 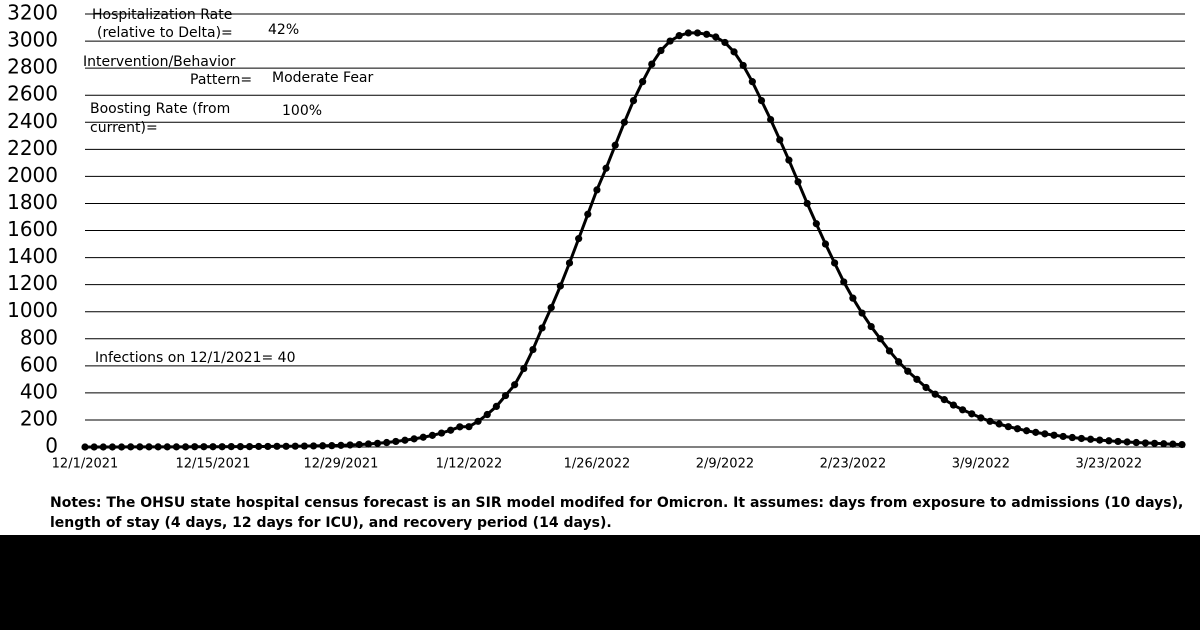 What do you see at coordinates (39, 418) in the screenshot?
I see `y-tick-label: 200` at bounding box center [39, 418].